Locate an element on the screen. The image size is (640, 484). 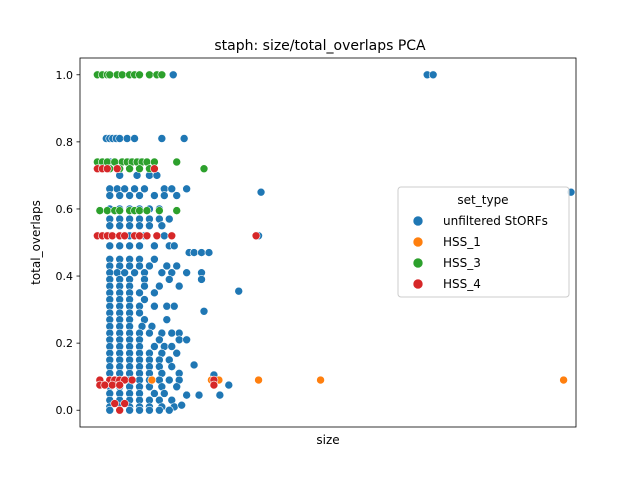
y-tick-label: 0.2 is located at coordinates (65, 343).